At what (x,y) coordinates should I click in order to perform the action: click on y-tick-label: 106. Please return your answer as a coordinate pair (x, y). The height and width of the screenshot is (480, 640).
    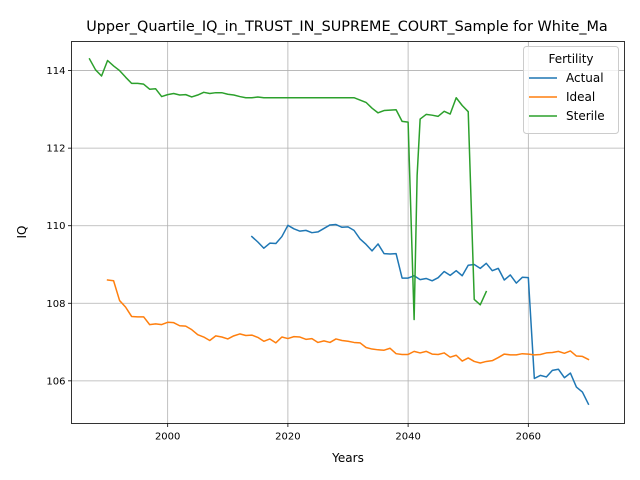
    Looking at the image, I should click on (55, 381).